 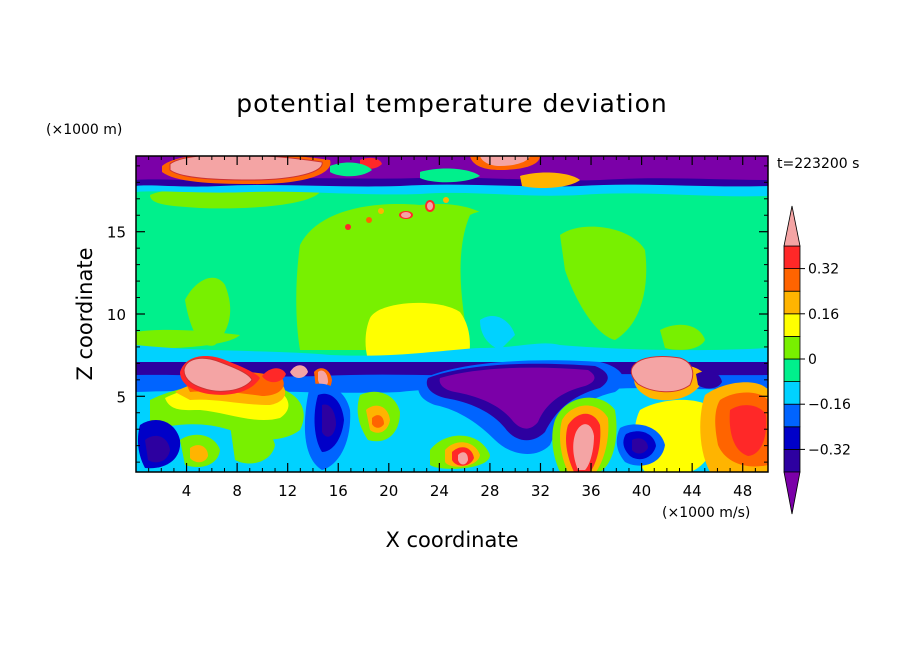 I want to click on x-axis-label: X coordinate, so click(x=451, y=540).